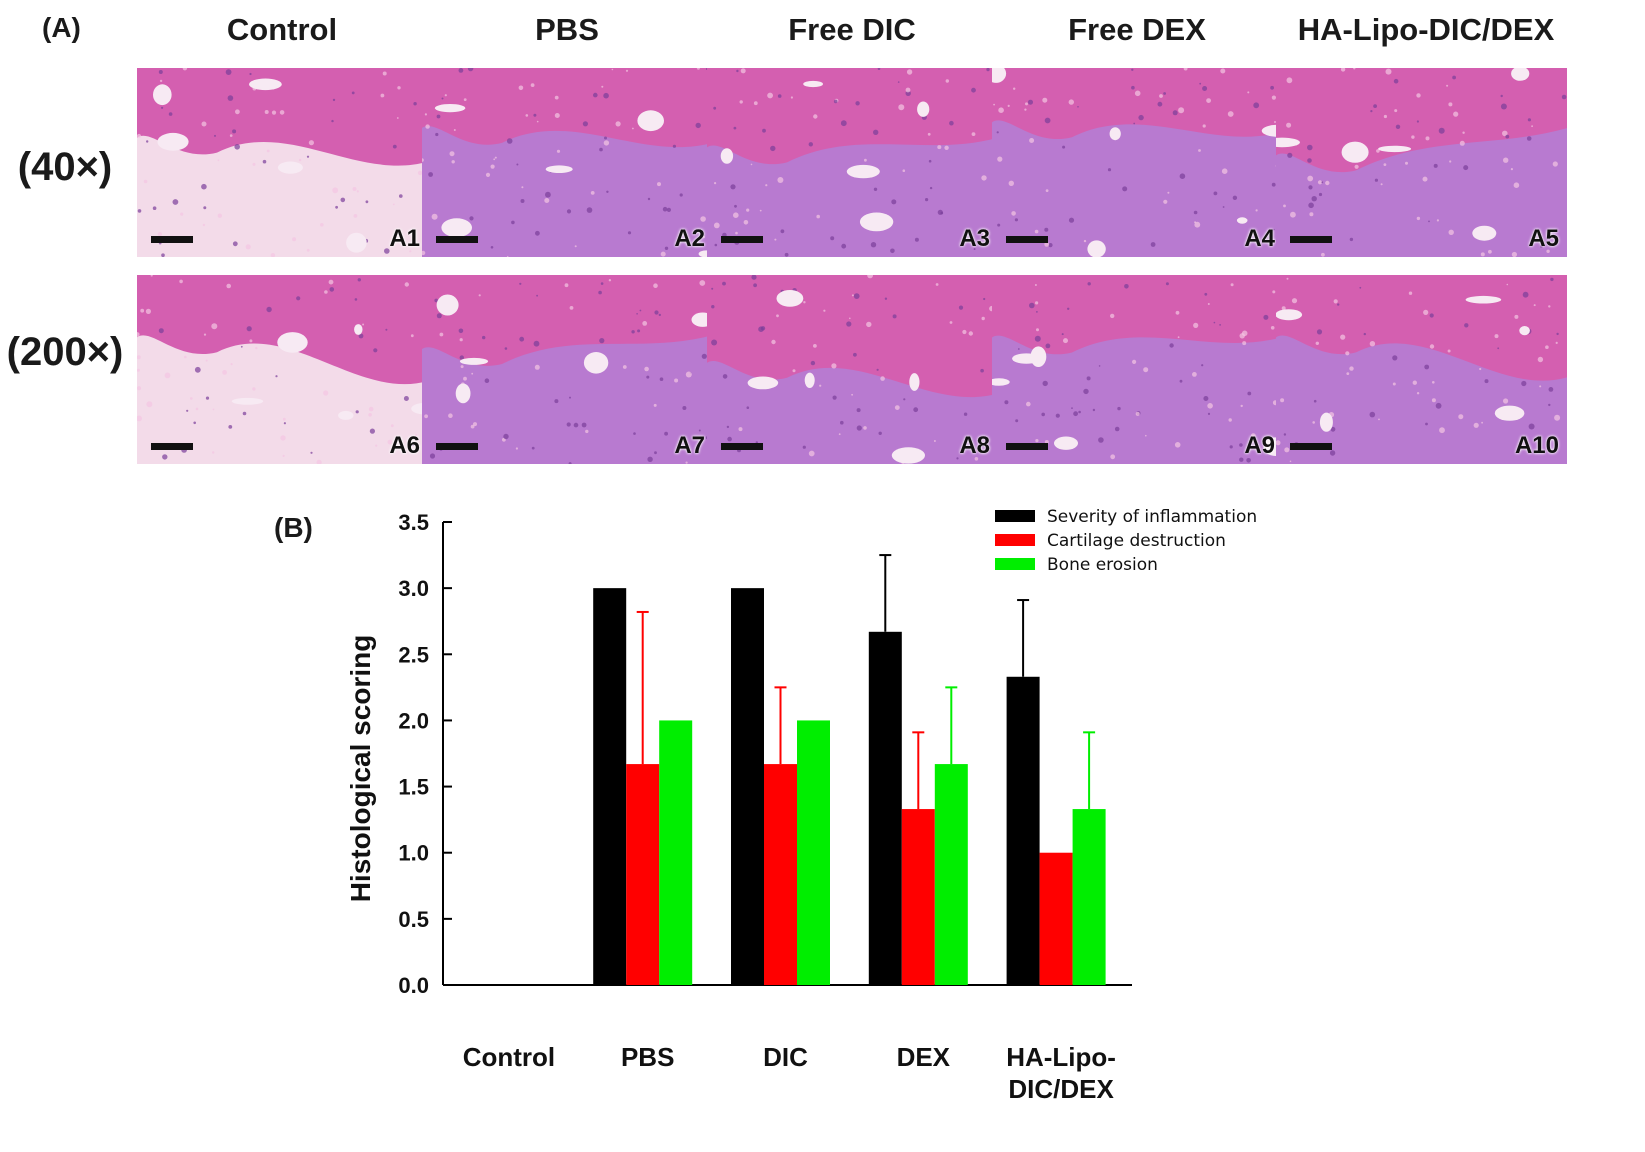 Image resolution: width=1645 pixels, height=1152 pixels. I want to click on image-id-label: A7, so click(689, 445).